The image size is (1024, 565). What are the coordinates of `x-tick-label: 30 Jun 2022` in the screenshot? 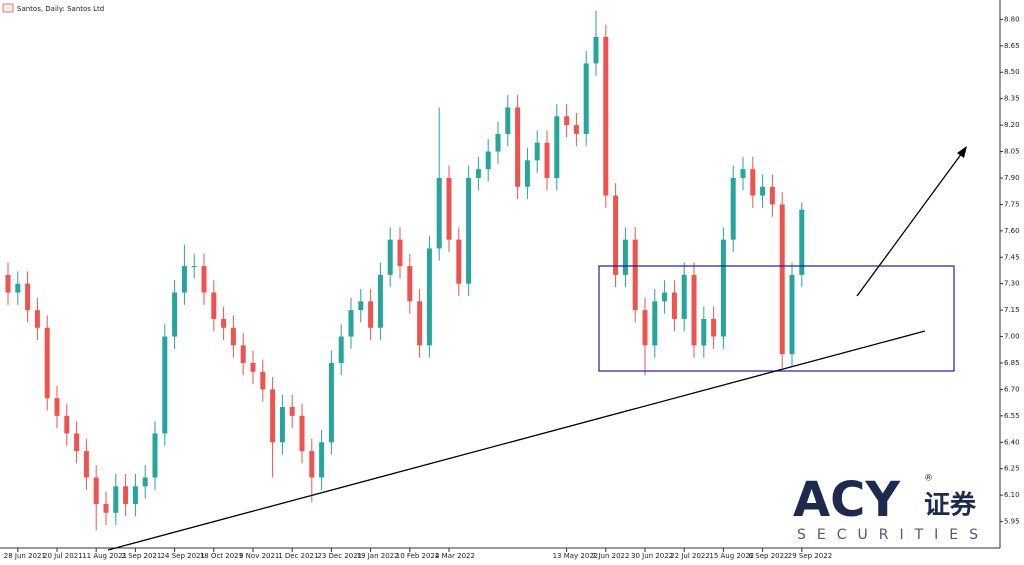 It's located at (652, 556).